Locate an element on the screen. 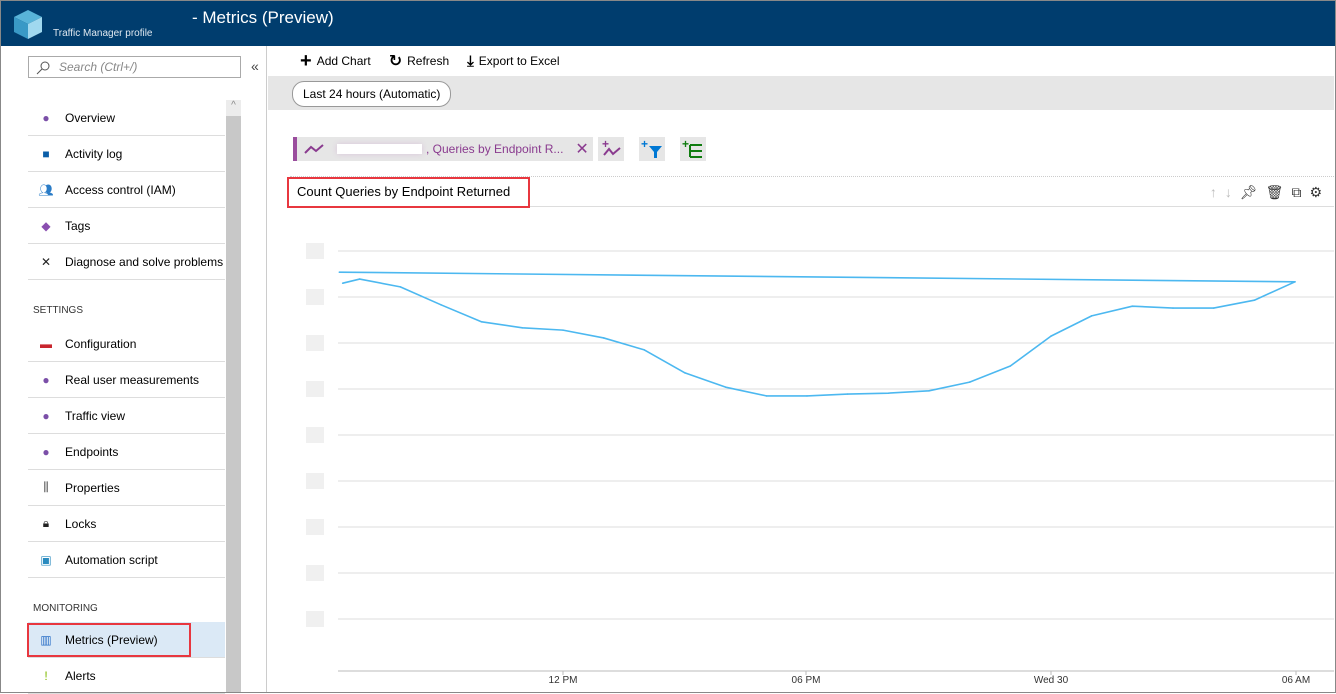 The height and width of the screenshot is (694, 1336). add-metric-icon: + is located at coordinates (611, 147).